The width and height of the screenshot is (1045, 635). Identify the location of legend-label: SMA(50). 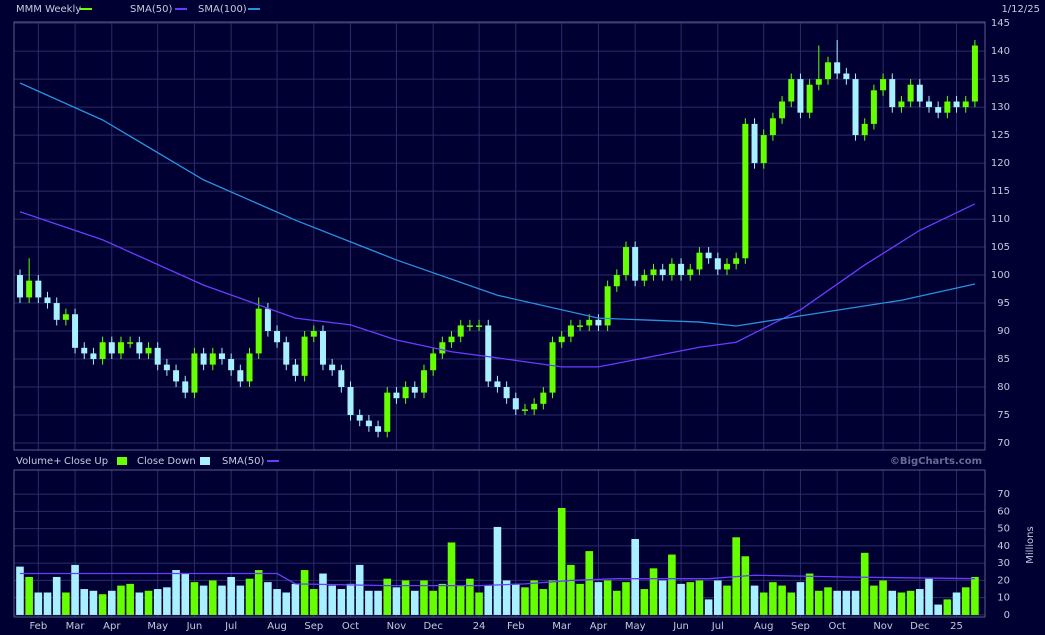
(151, 9).